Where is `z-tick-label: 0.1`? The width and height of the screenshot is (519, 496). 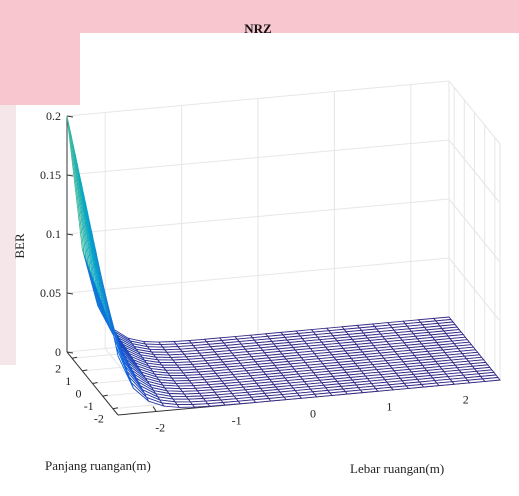 z-tick-label: 0.1 is located at coordinates (53, 234).